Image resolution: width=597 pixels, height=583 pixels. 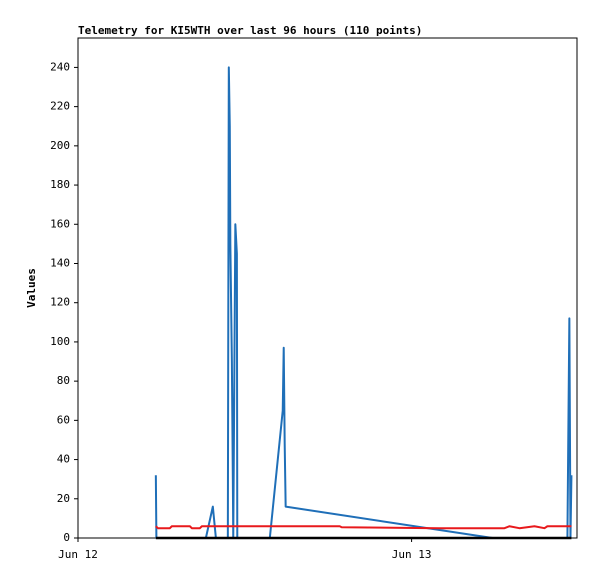 What do you see at coordinates (63, 459) in the screenshot?
I see `y-tick-label: 40` at bounding box center [63, 459].